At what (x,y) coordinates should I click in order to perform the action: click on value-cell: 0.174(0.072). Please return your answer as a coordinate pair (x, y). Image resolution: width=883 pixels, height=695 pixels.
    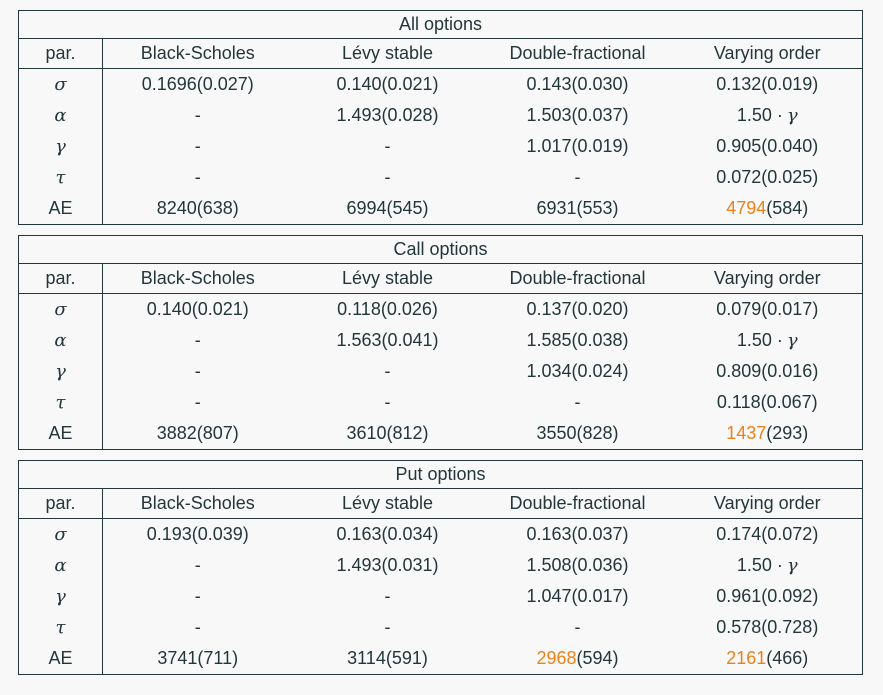
    Looking at the image, I should click on (768, 535).